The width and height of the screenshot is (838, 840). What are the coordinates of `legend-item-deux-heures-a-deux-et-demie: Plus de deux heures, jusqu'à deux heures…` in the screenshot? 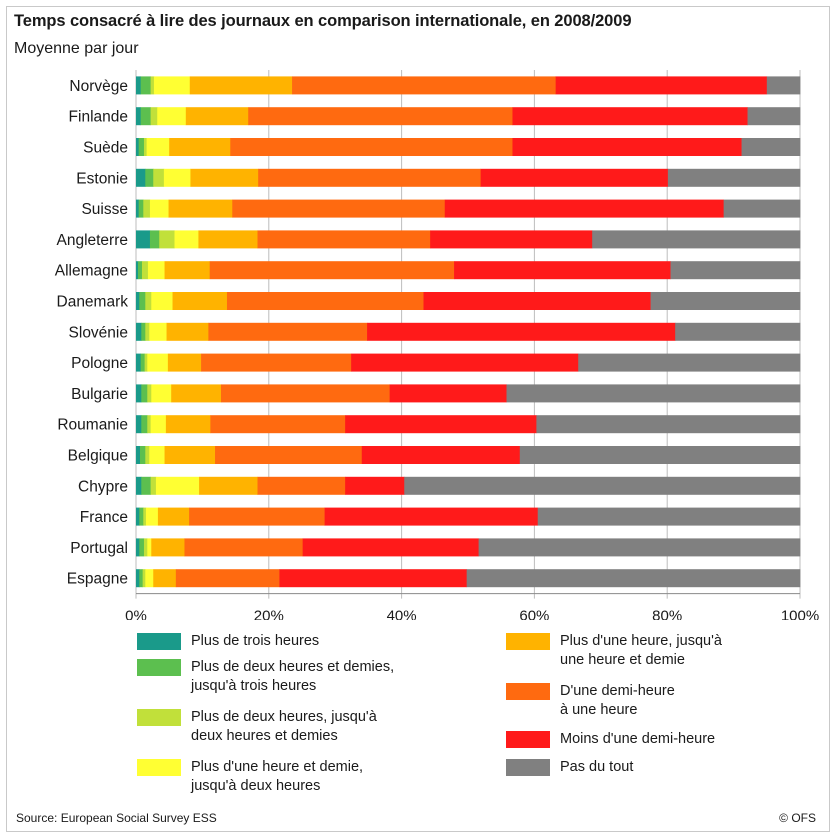 It's located at (299, 727).